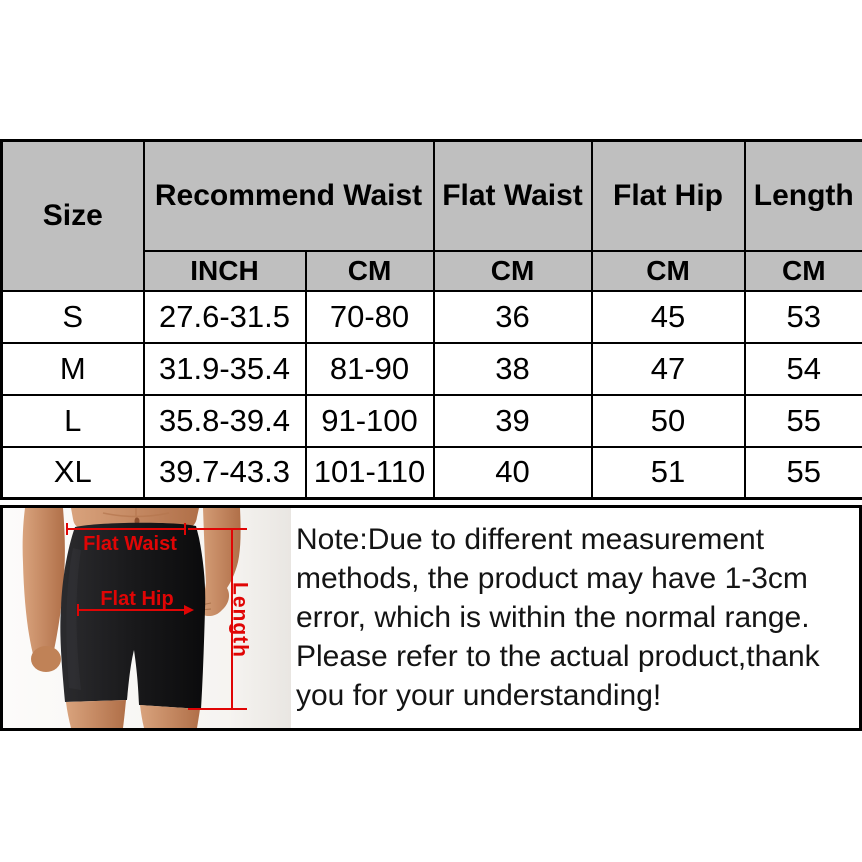 This screenshot has width=862, height=862. Describe the element at coordinates (72, 316) in the screenshot. I see `cell-size: S` at that location.